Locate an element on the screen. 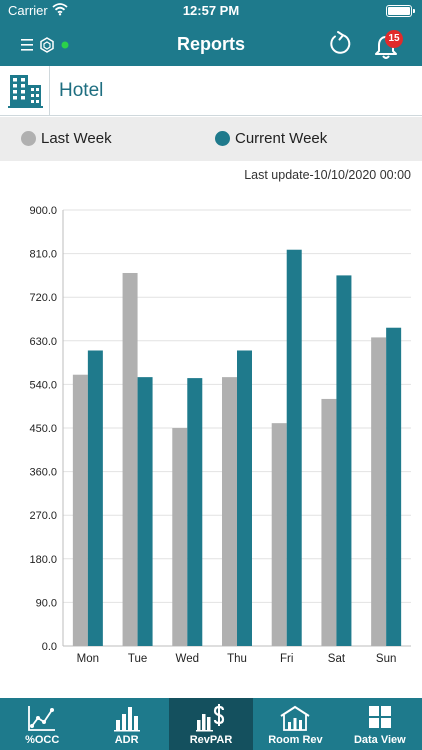 The width and height of the screenshot is (422, 750). refresh-button is located at coordinates (340, 44).